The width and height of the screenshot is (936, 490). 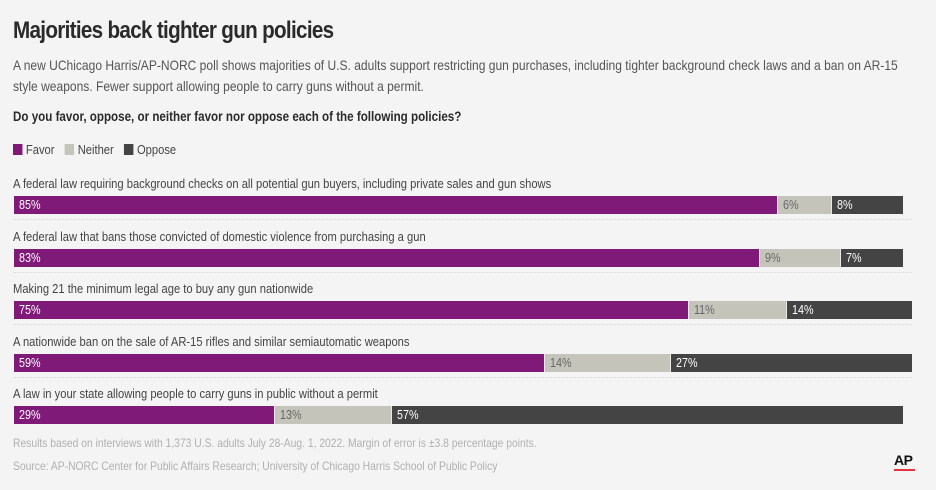 What do you see at coordinates (333, 415) in the screenshot?
I see `bar-segment-neither: 13%` at bounding box center [333, 415].